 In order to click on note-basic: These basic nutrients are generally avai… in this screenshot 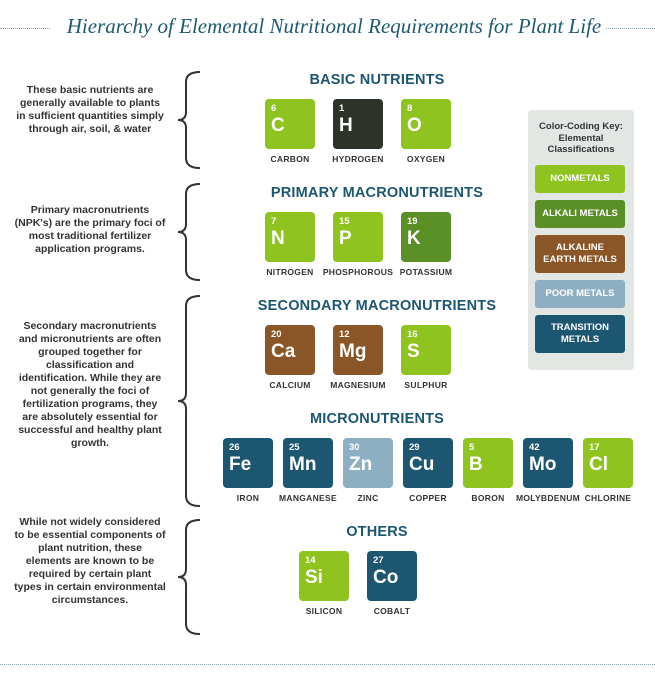, I will do `click(90, 109)`.